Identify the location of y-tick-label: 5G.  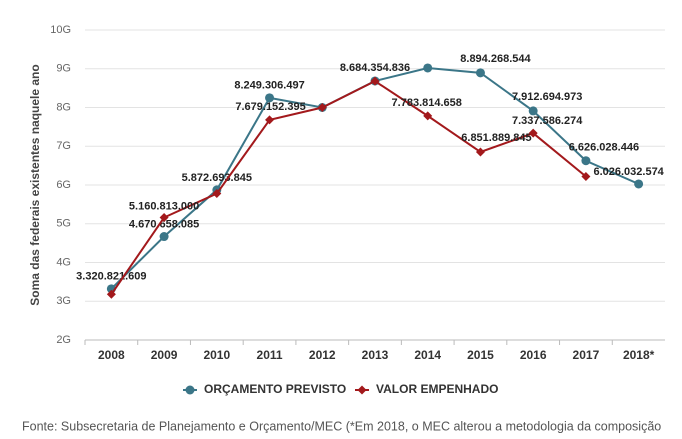
(63, 224).